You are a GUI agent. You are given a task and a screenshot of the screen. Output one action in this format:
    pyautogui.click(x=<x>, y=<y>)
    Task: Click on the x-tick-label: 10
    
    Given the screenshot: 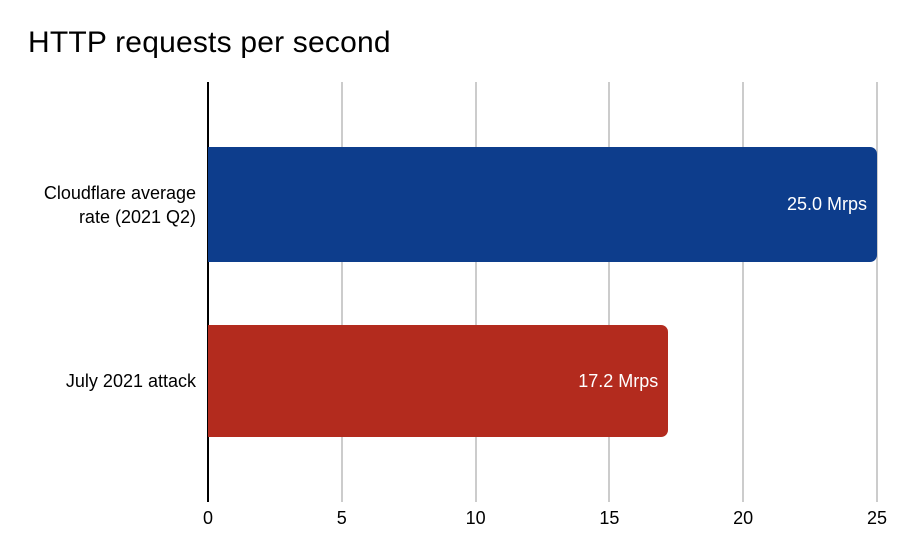 What is the action you would take?
    pyautogui.click(x=475, y=518)
    